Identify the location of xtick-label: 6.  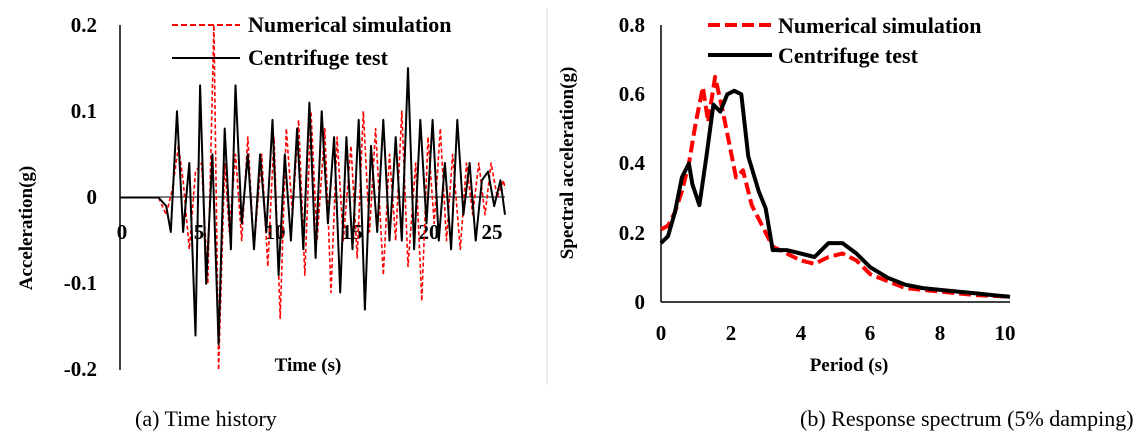
(870, 333).